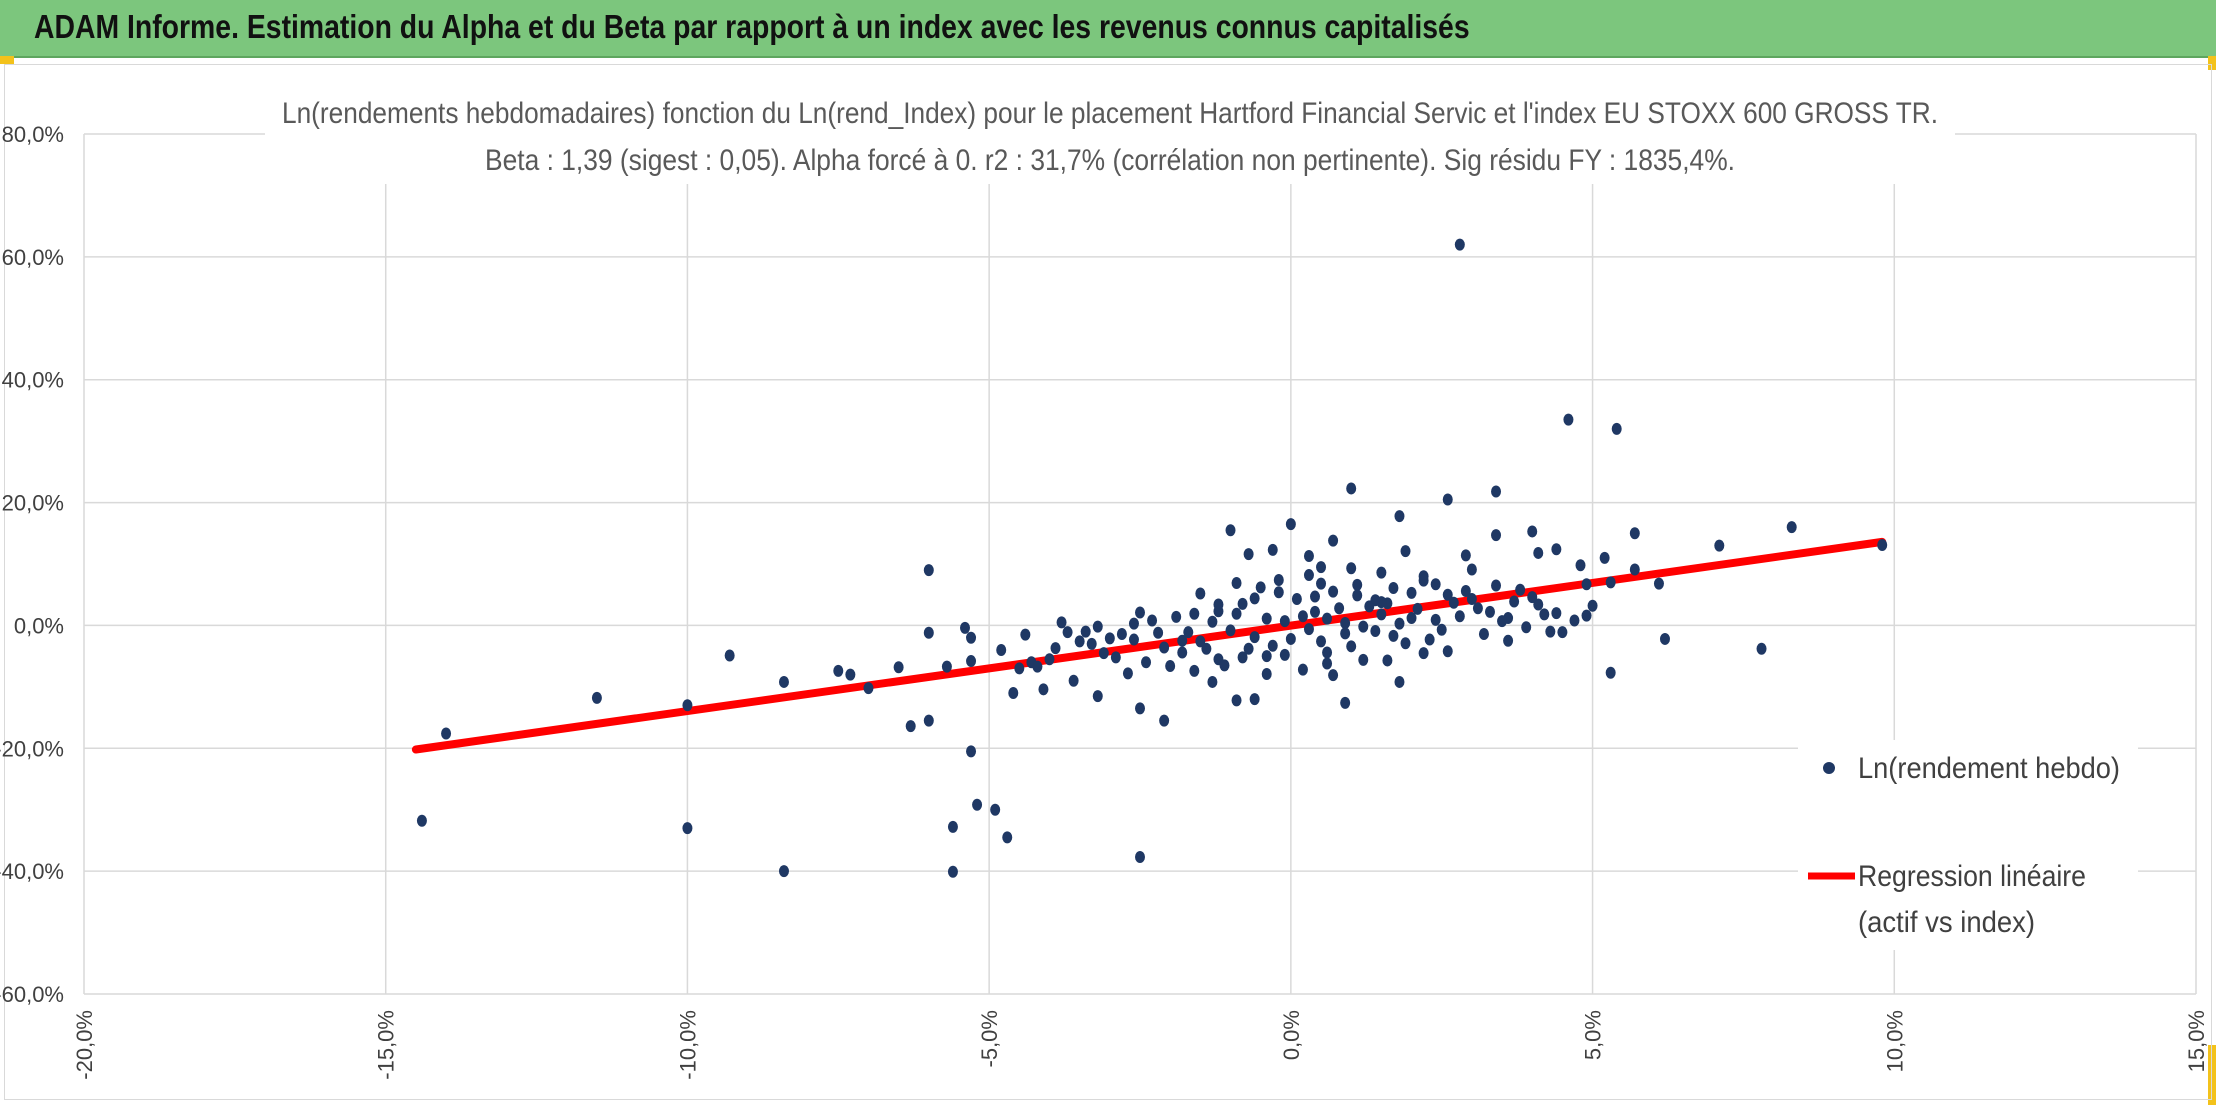  What do you see at coordinates (1946, 922) in the screenshot?
I see `legend-label-regression-line2: (actif vs index)` at bounding box center [1946, 922].